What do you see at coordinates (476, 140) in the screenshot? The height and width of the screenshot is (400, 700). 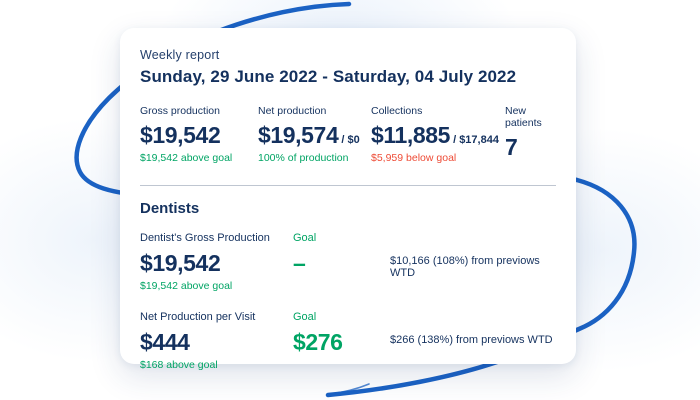 I see `metric-goal-suffix: / $17,844` at bounding box center [476, 140].